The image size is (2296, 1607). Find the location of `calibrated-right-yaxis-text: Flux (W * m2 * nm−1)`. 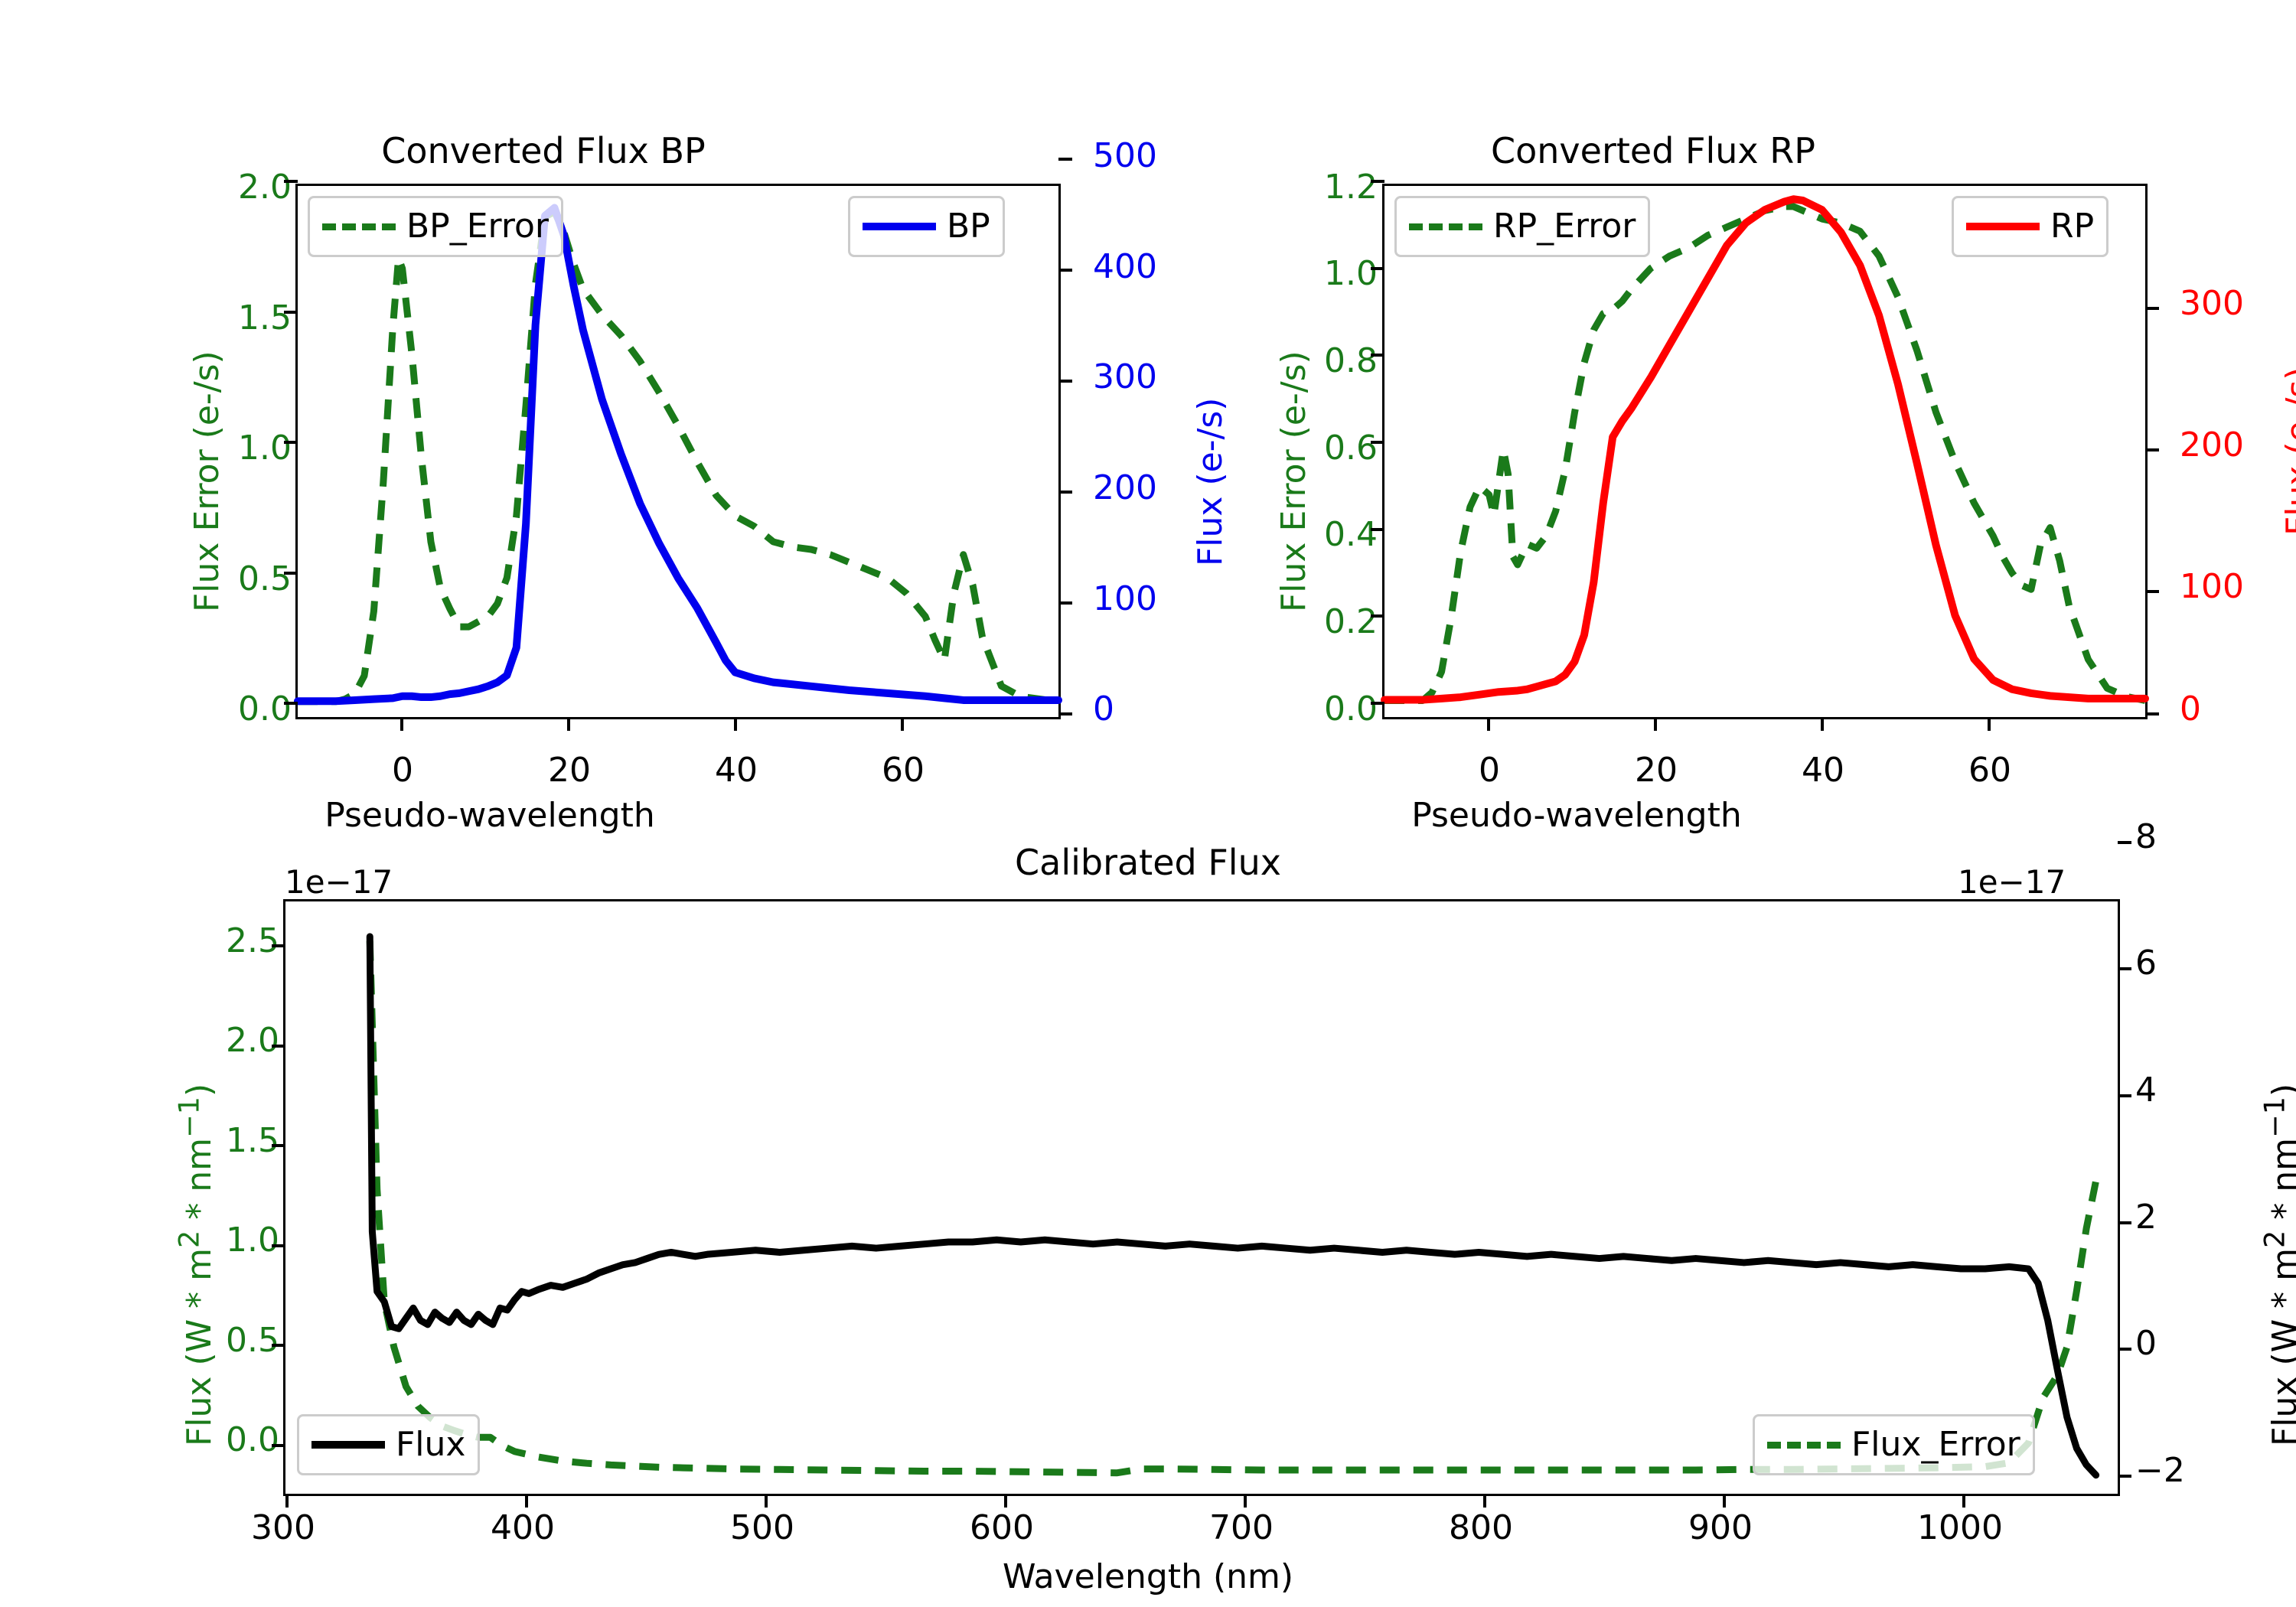

calibrated-right-yaxis-text: Flux (W * m2 * nm−1) is located at coordinates (2277, 1265).